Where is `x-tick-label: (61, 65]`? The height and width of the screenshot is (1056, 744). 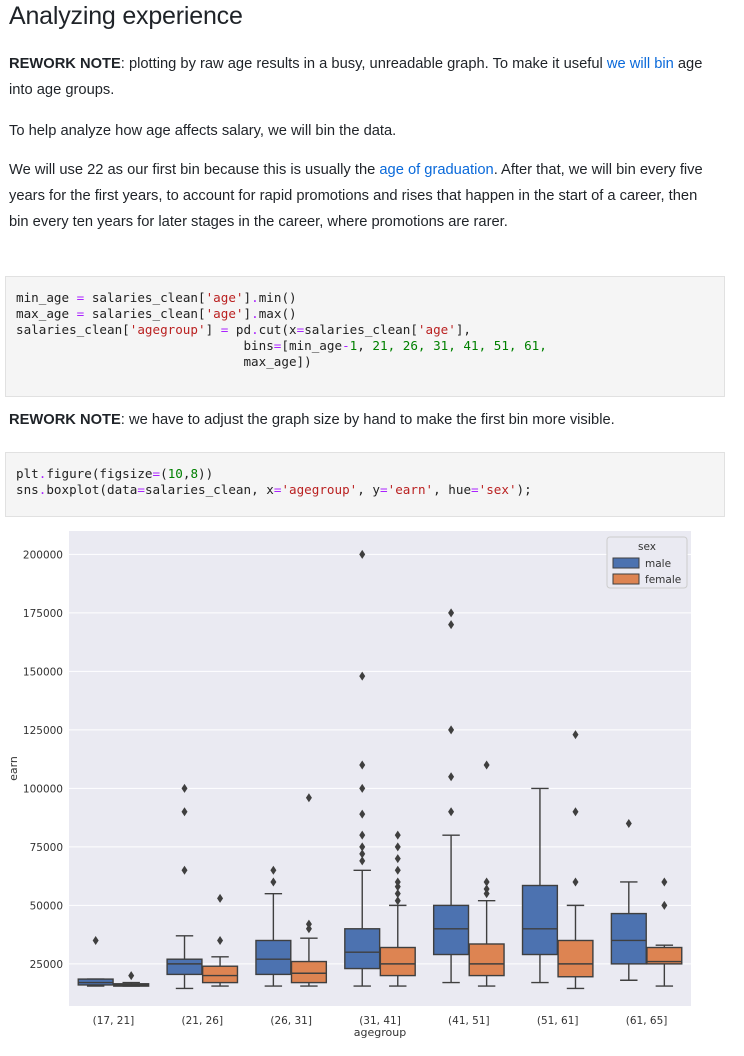
x-tick-label: (61, 65] is located at coordinates (647, 1021).